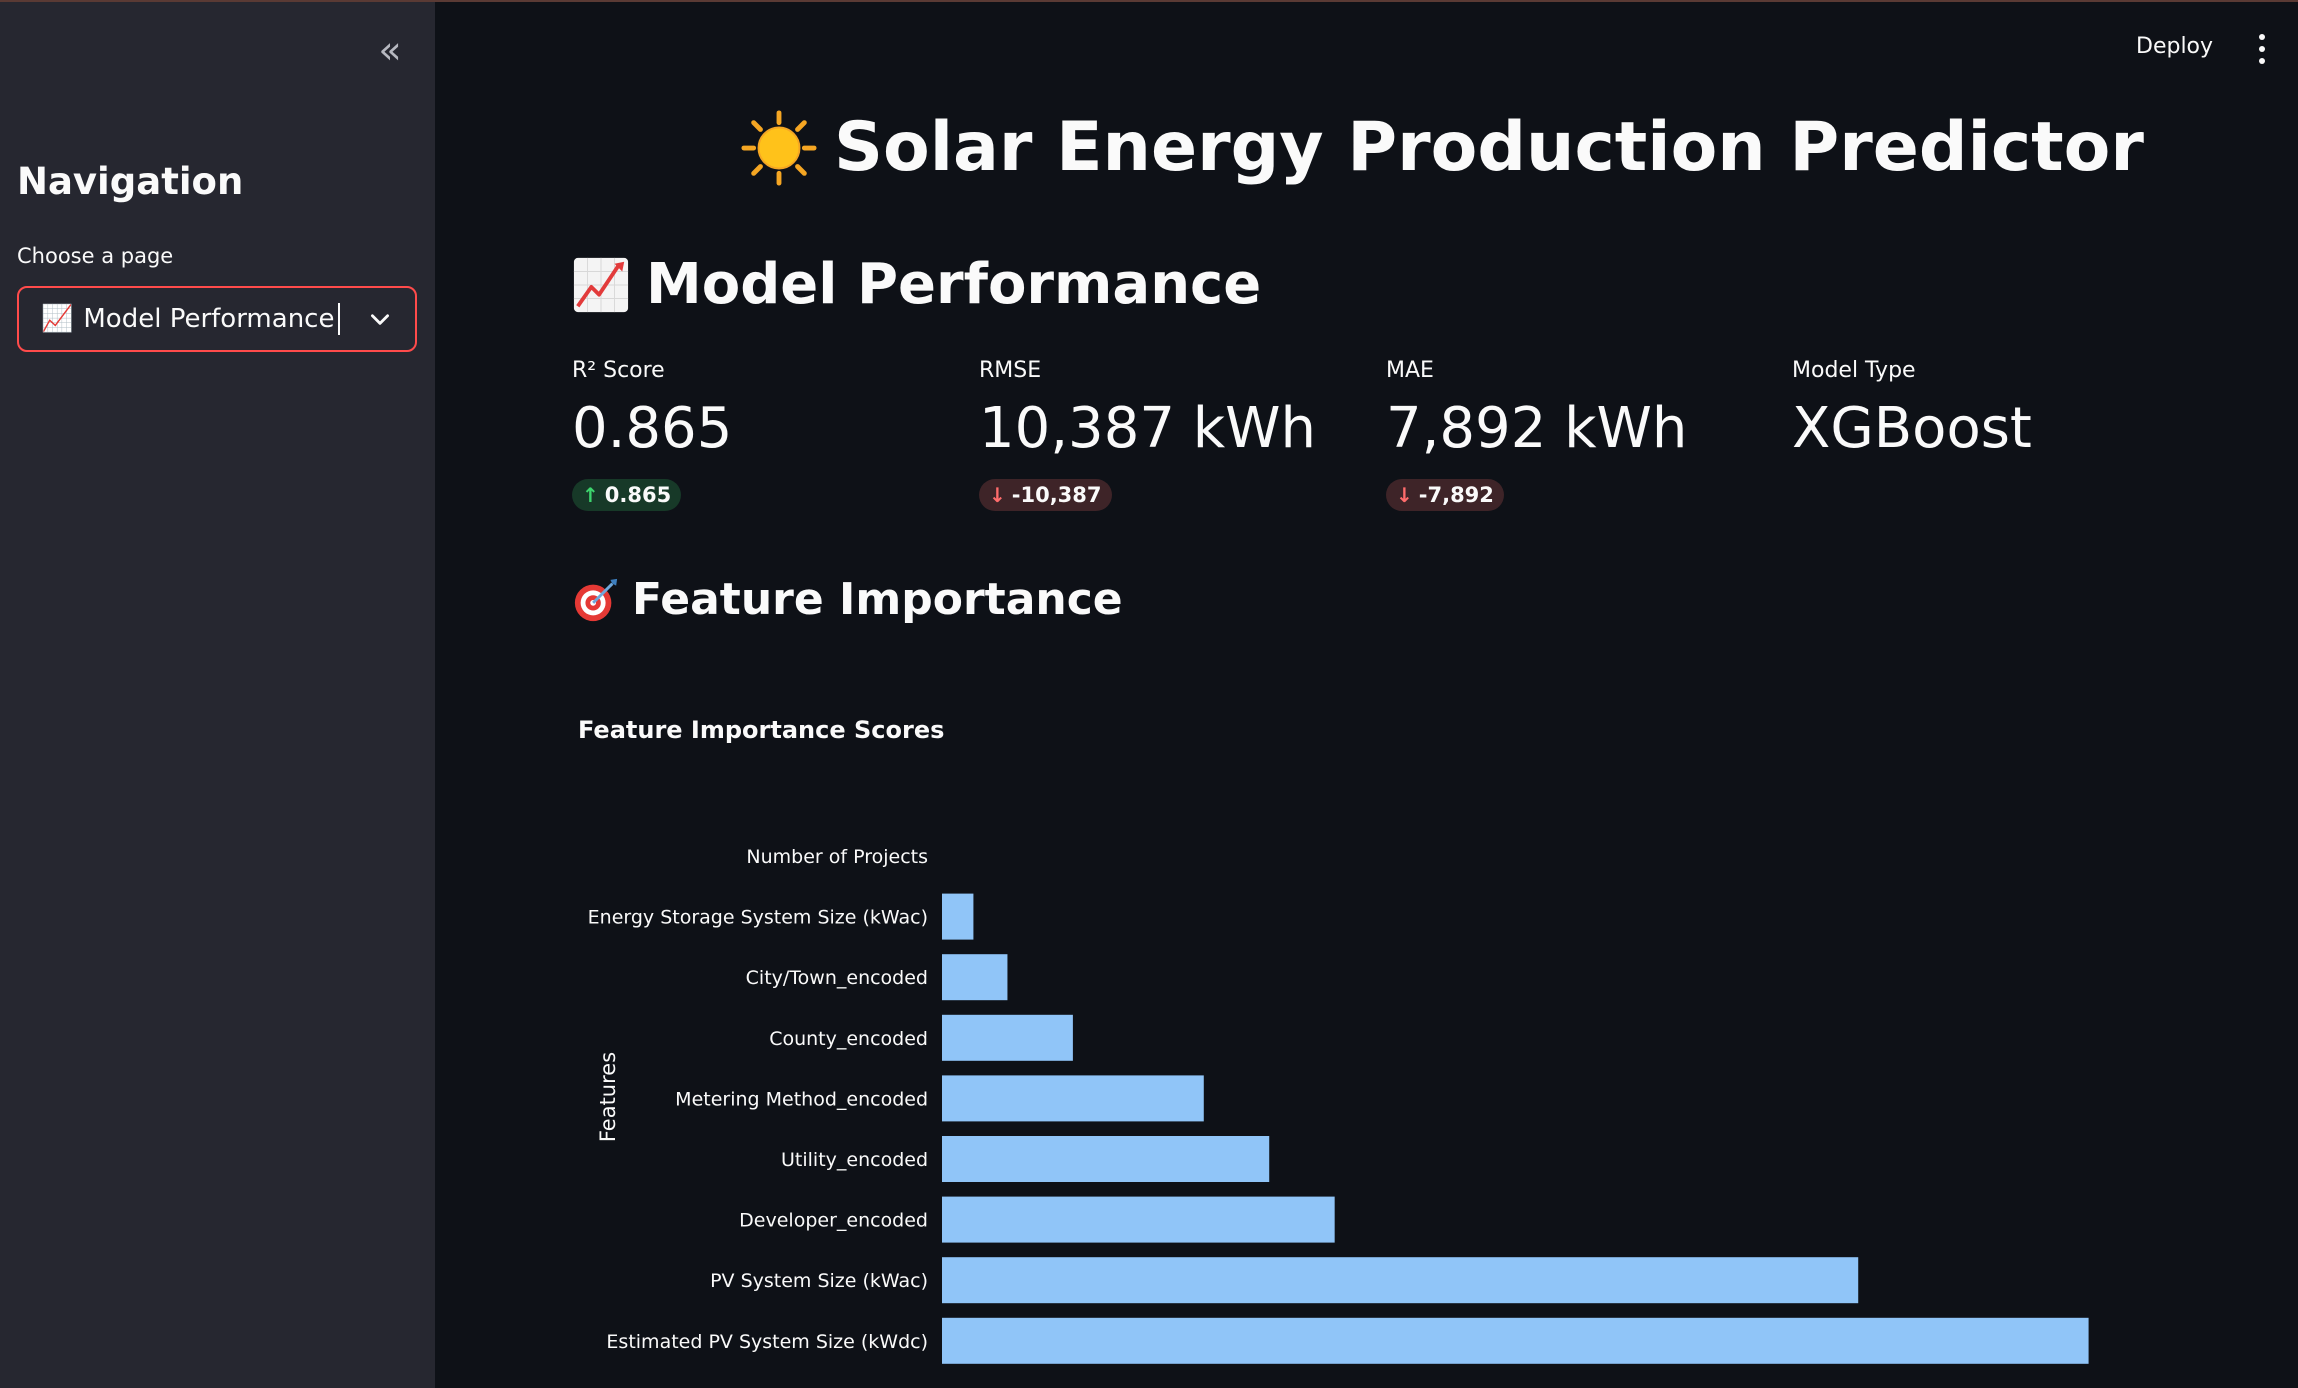  I want to click on page-title: Solar Energy Production Predictor, so click(1442, 147).